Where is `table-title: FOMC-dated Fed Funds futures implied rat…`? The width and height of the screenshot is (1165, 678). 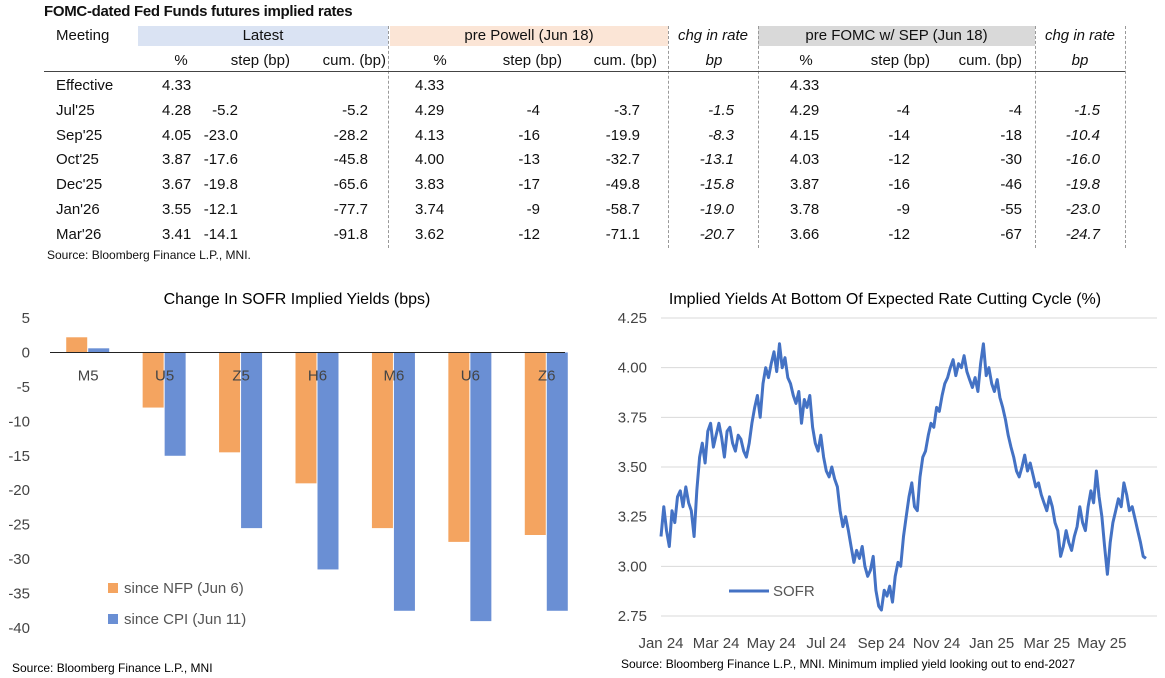
table-title: FOMC-dated Fed Funds futures implied rat… is located at coordinates (198, 11).